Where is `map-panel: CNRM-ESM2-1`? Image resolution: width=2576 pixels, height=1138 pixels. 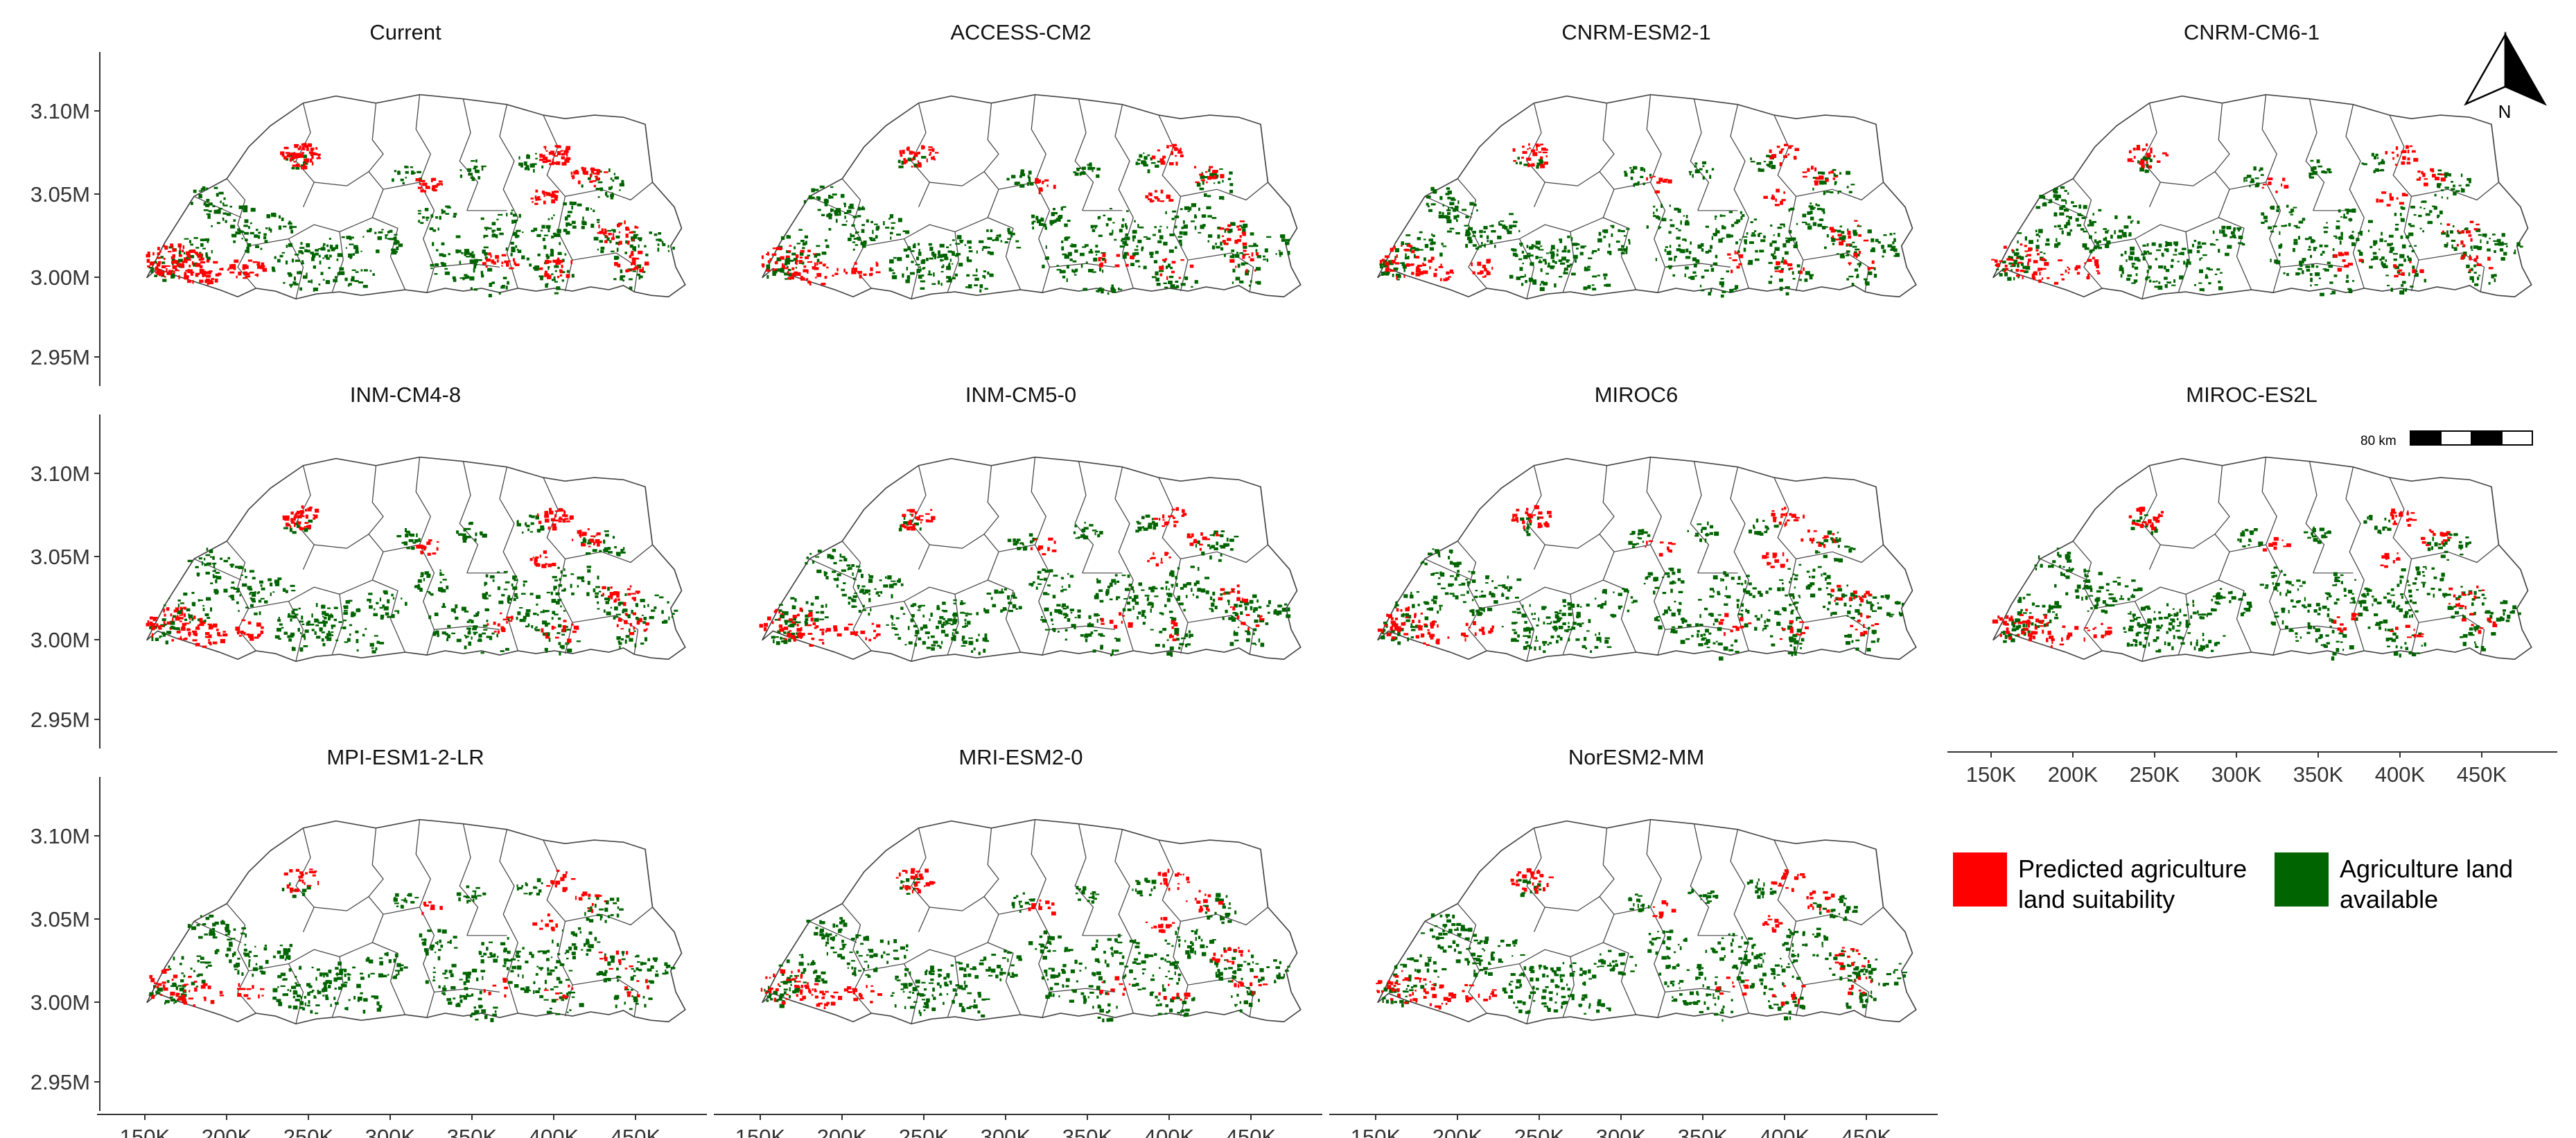 map-panel: CNRM-ESM2-1 is located at coordinates (1646, 160).